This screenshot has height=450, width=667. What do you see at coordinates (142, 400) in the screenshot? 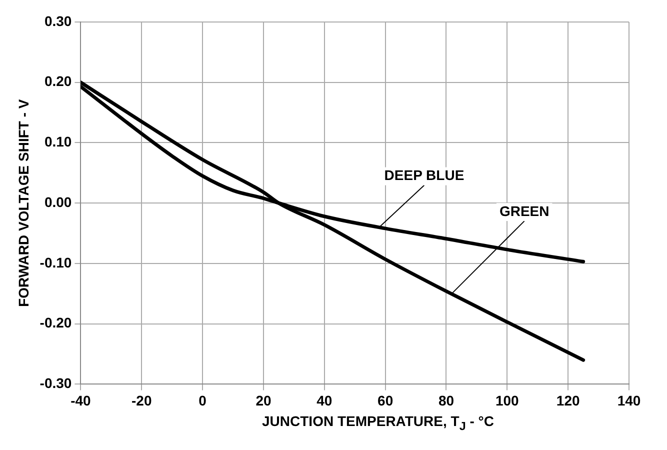
I see `x-tick-label: -20` at bounding box center [142, 400].